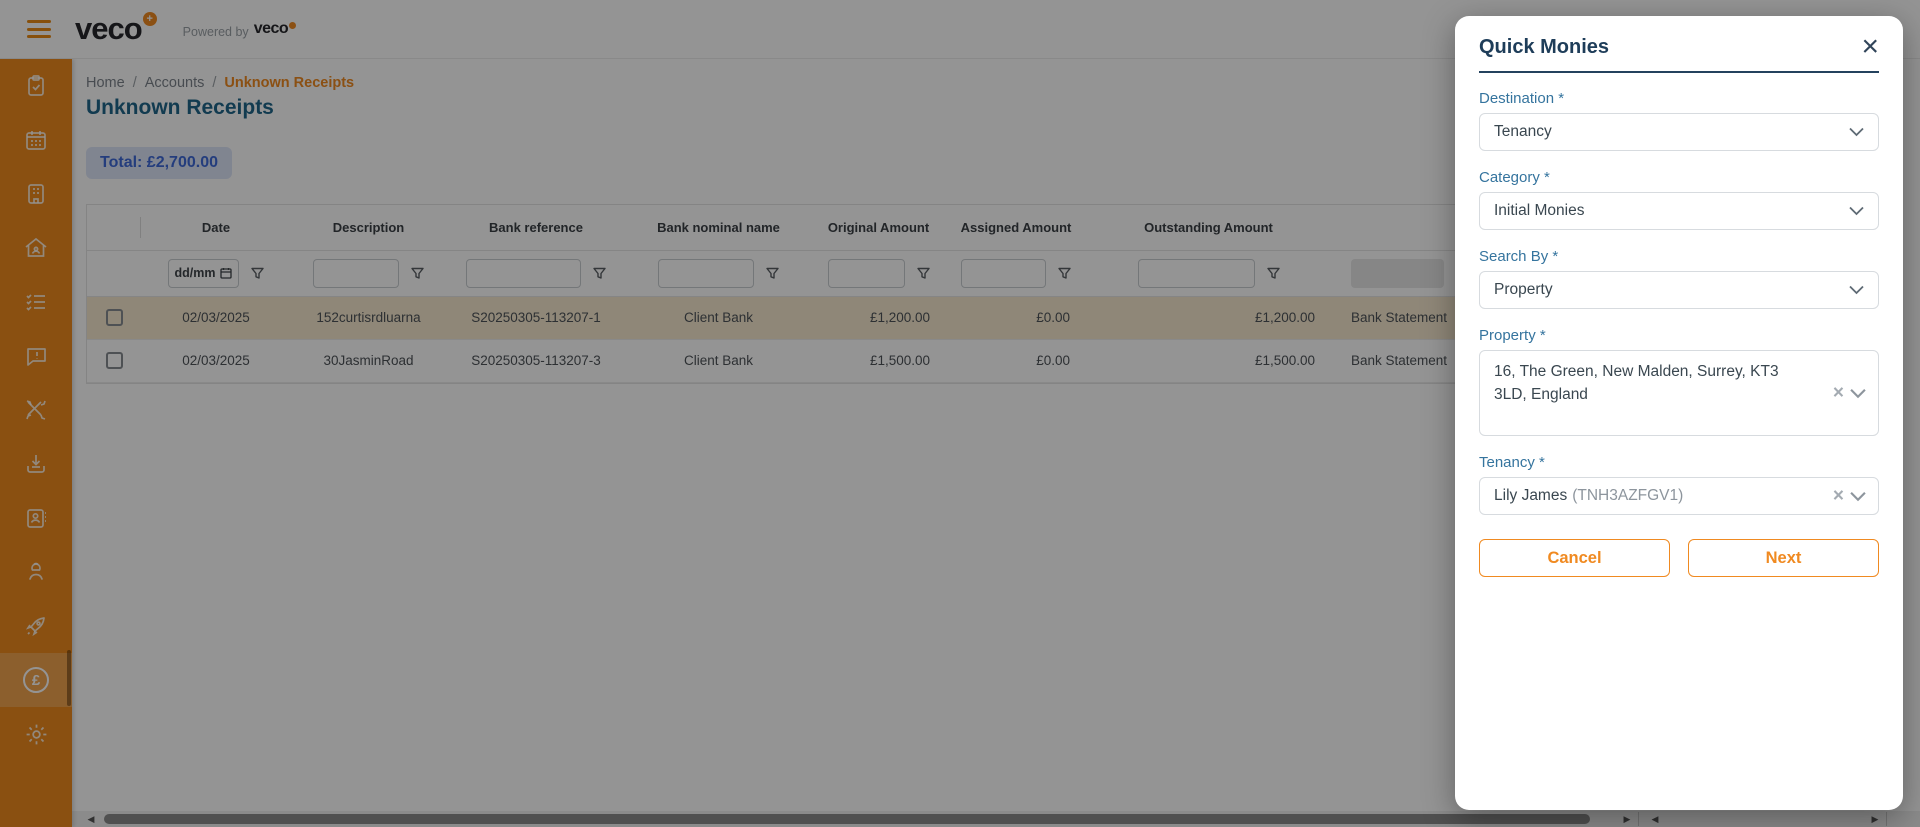 This screenshot has width=1920, height=827. What do you see at coordinates (1628, 495) in the screenshot?
I see `tenancy-code: (TNH3AZFGV1)` at bounding box center [1628, 495].